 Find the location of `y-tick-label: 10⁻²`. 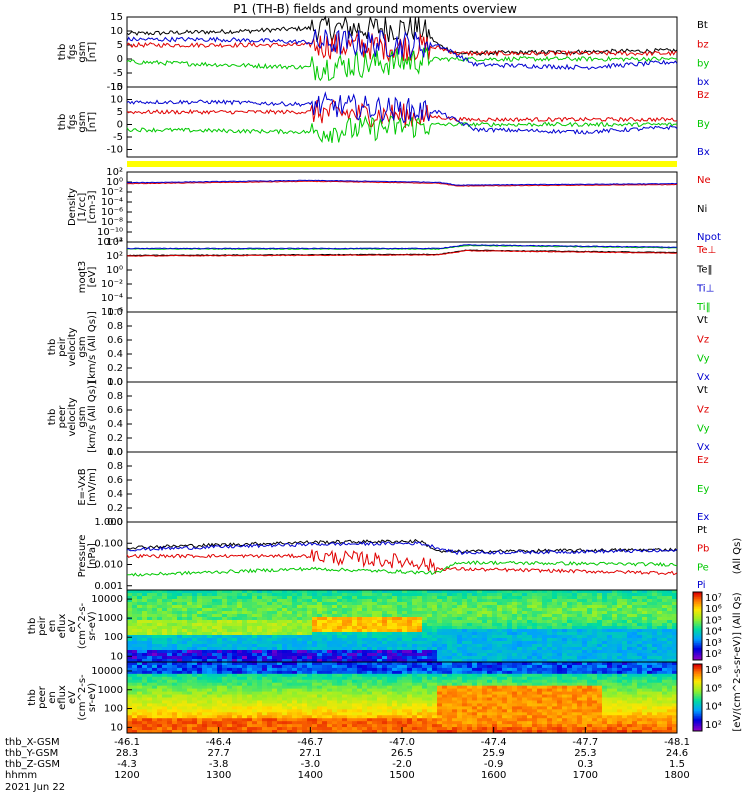

y-tick-label: 10⁻² is located at coordinates (112, 192).